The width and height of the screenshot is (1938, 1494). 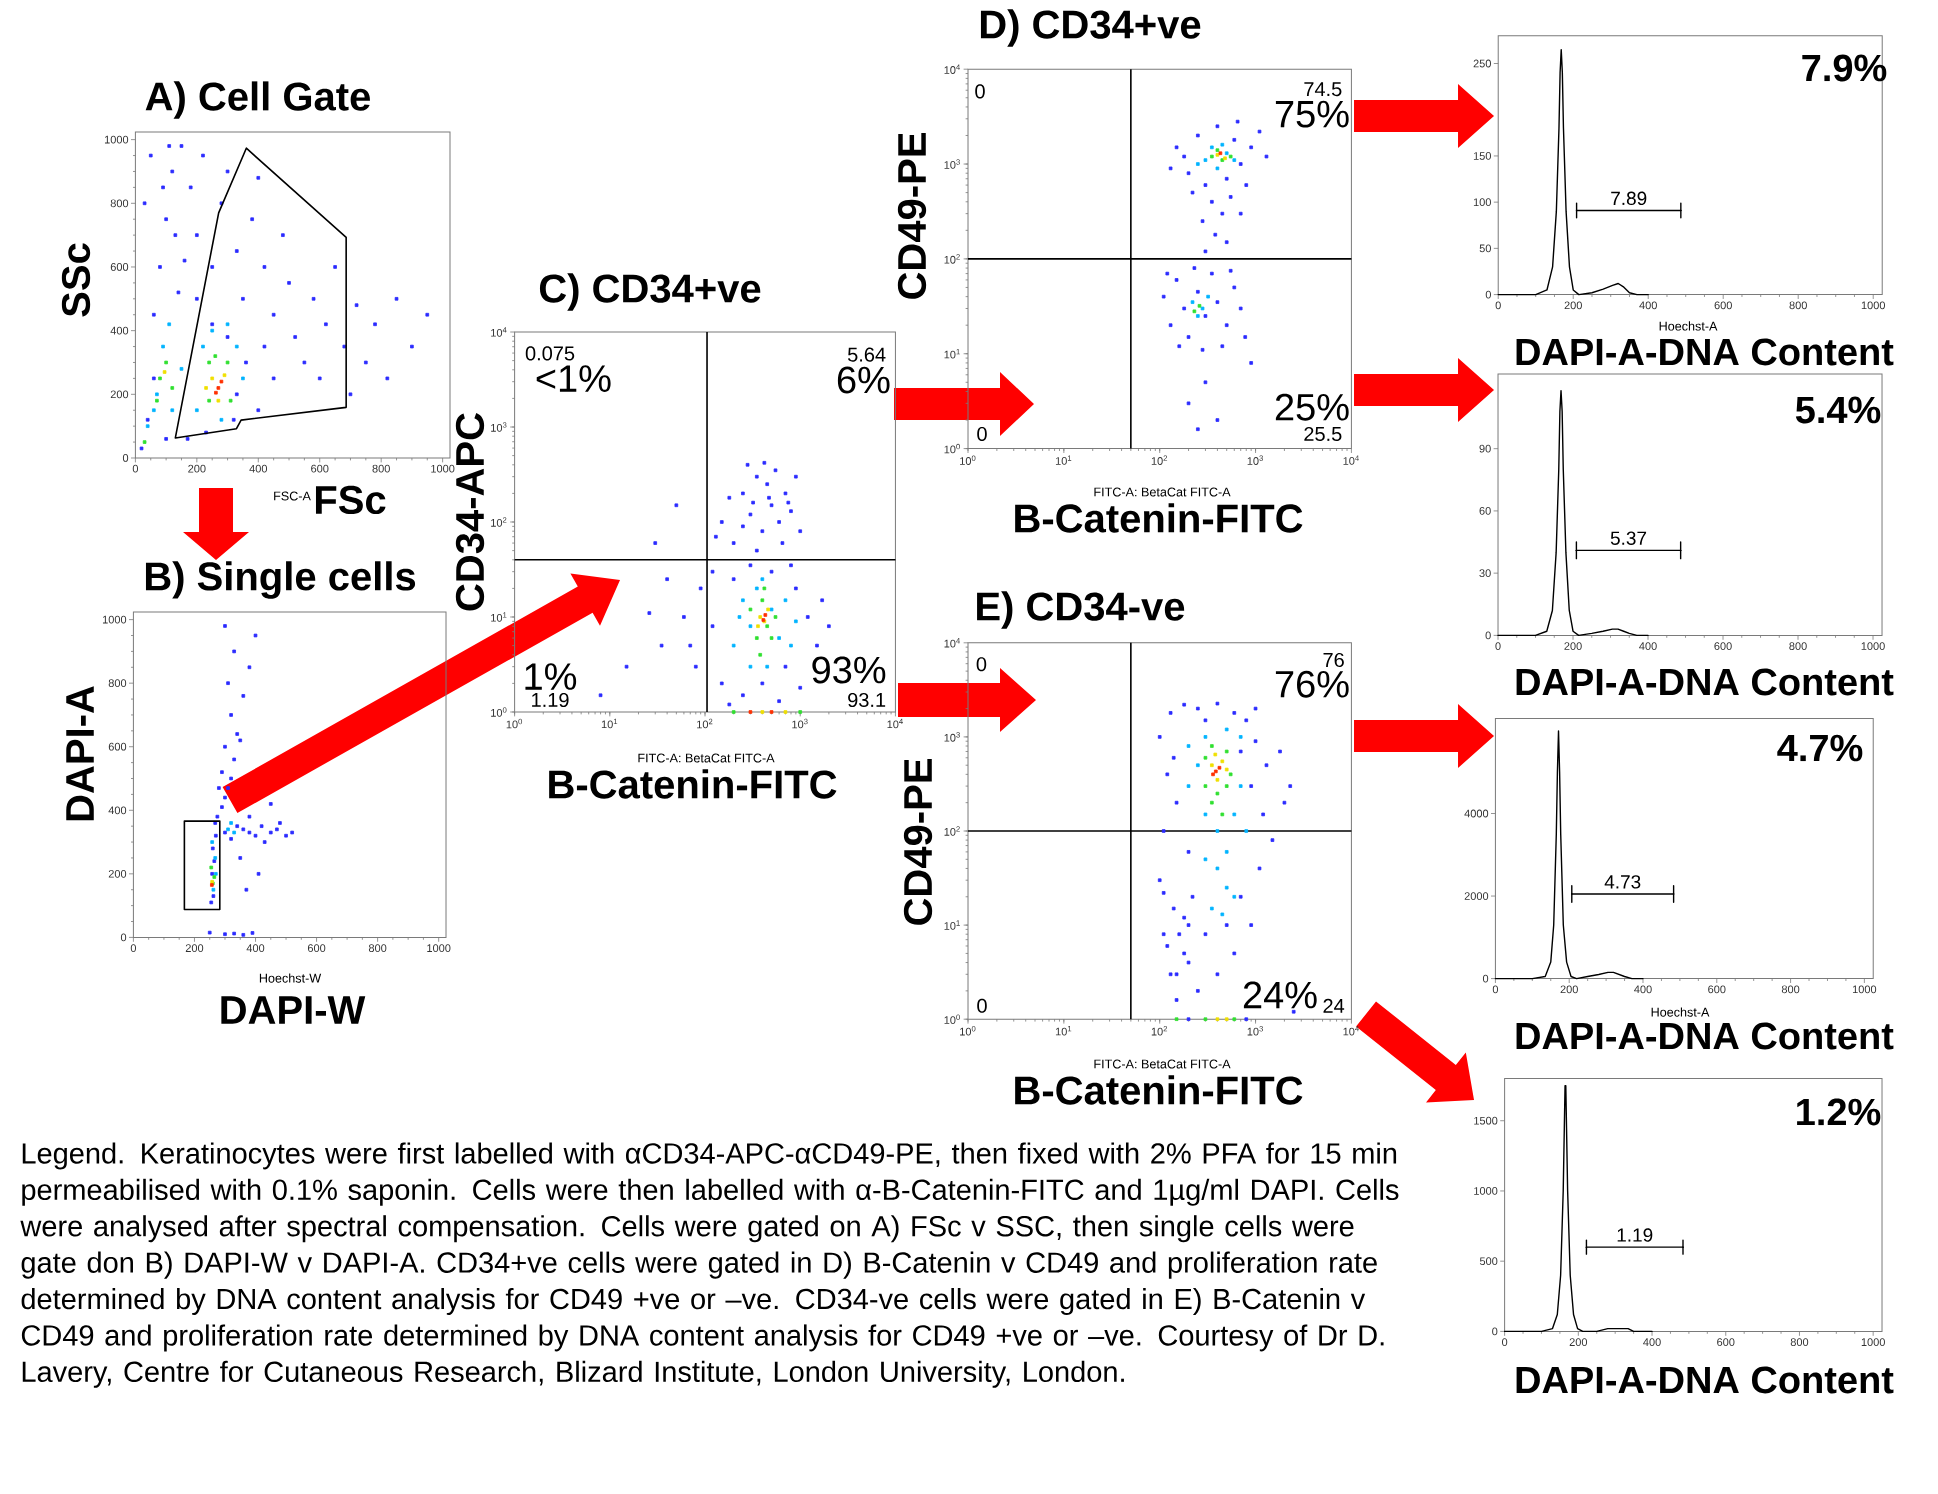 What do you see at coordinates (867, 700) in the screenshot?
I see `annotation: 93.1` at bounding box center [867, 700].